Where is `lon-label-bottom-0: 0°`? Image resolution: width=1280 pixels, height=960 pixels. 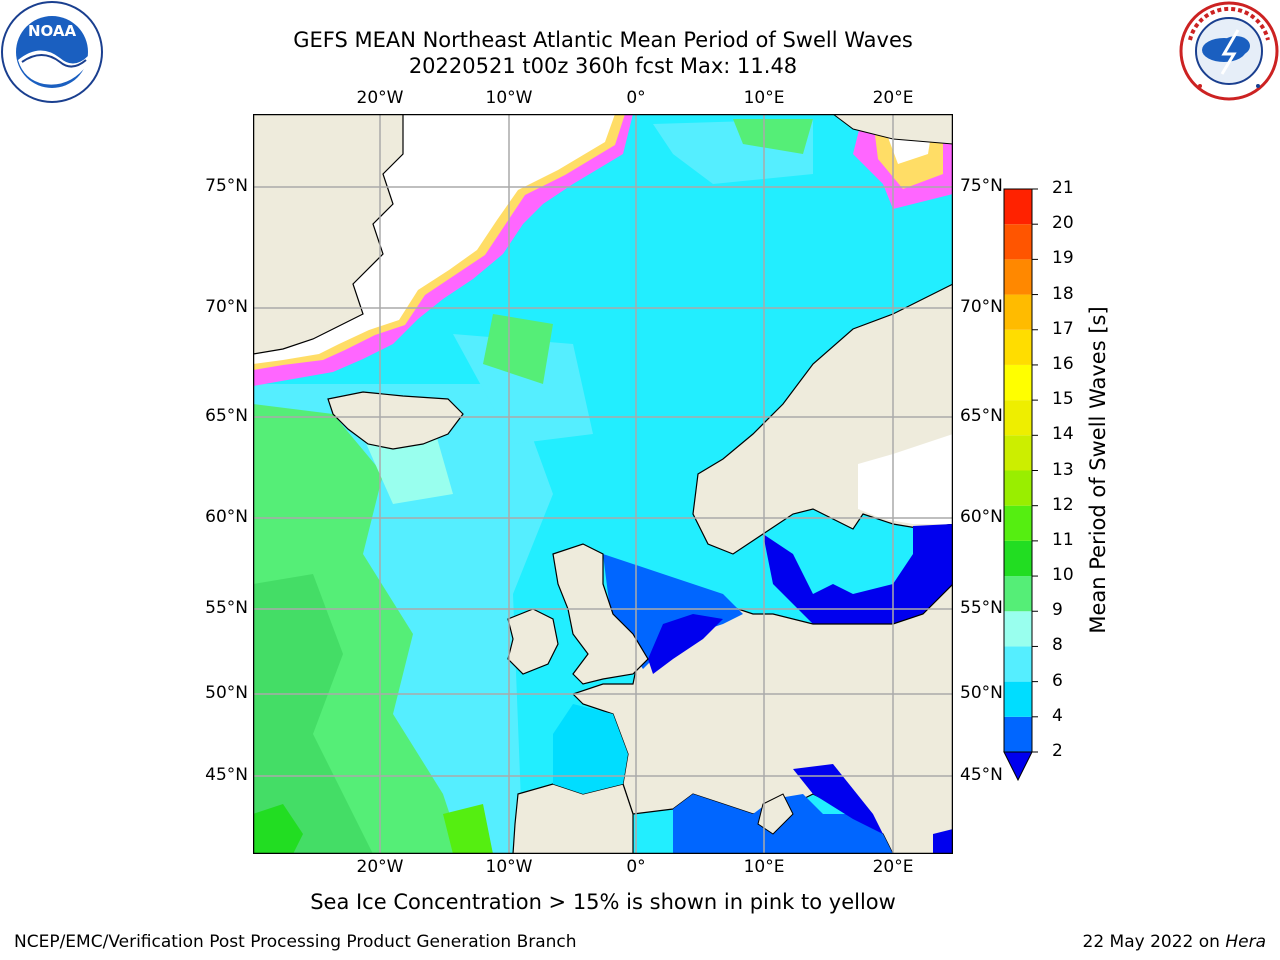
lon-label-bottom-0: 0° is located at coordinates (636, 867).